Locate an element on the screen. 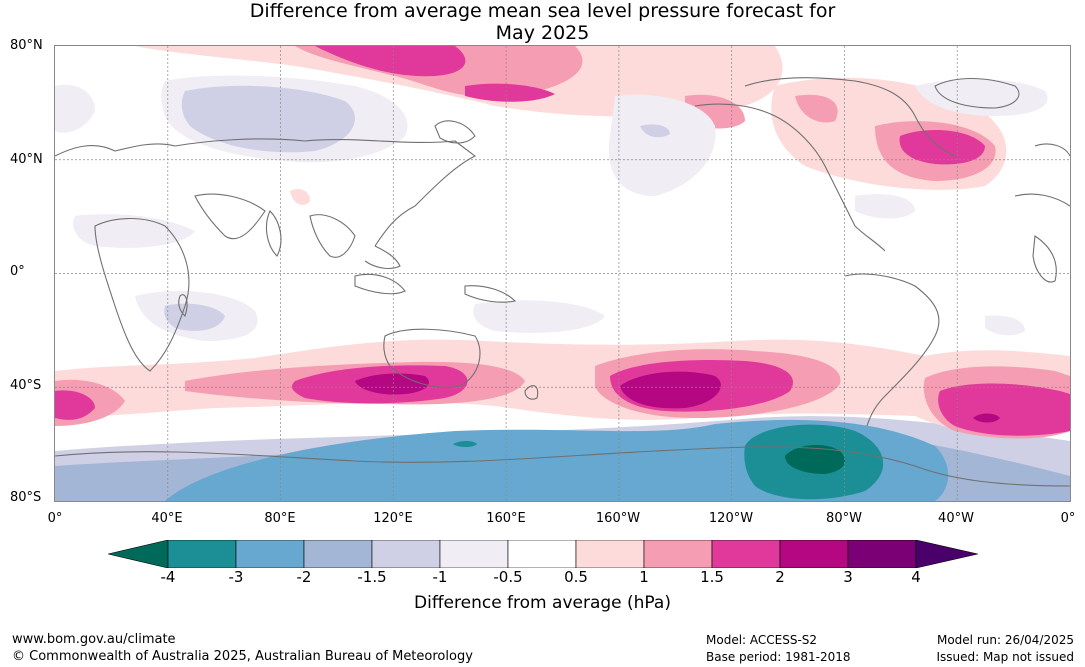 The image size is (1085, 667). lon-label-120e: 120°E is located at coordinates (393, 518).